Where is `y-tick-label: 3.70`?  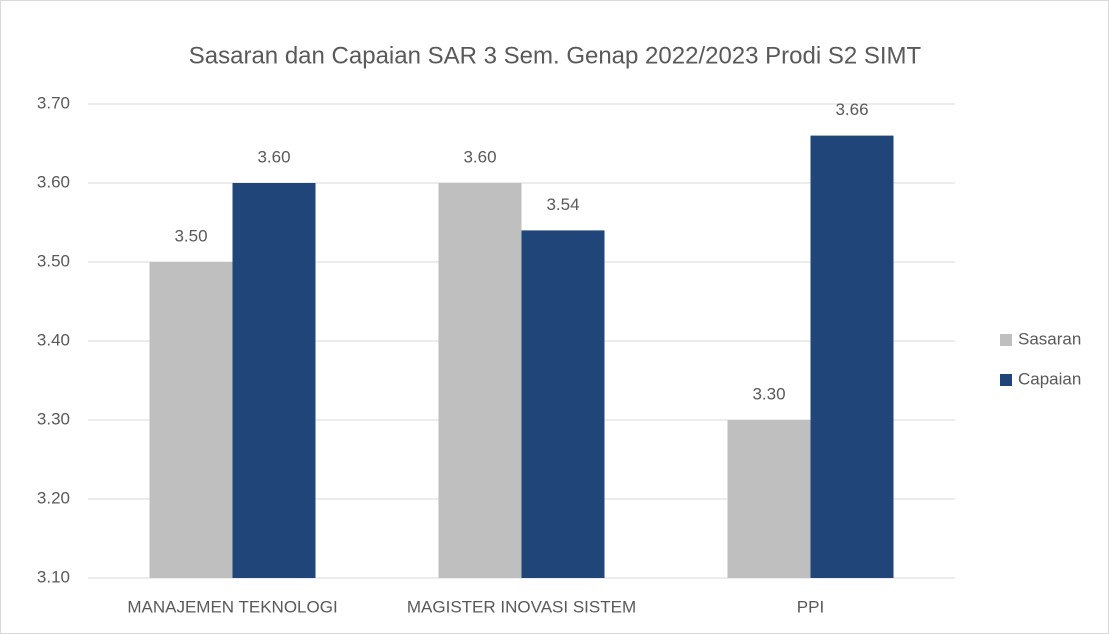
y-tick-label: 3.70 is located at coordinates (53, 102).